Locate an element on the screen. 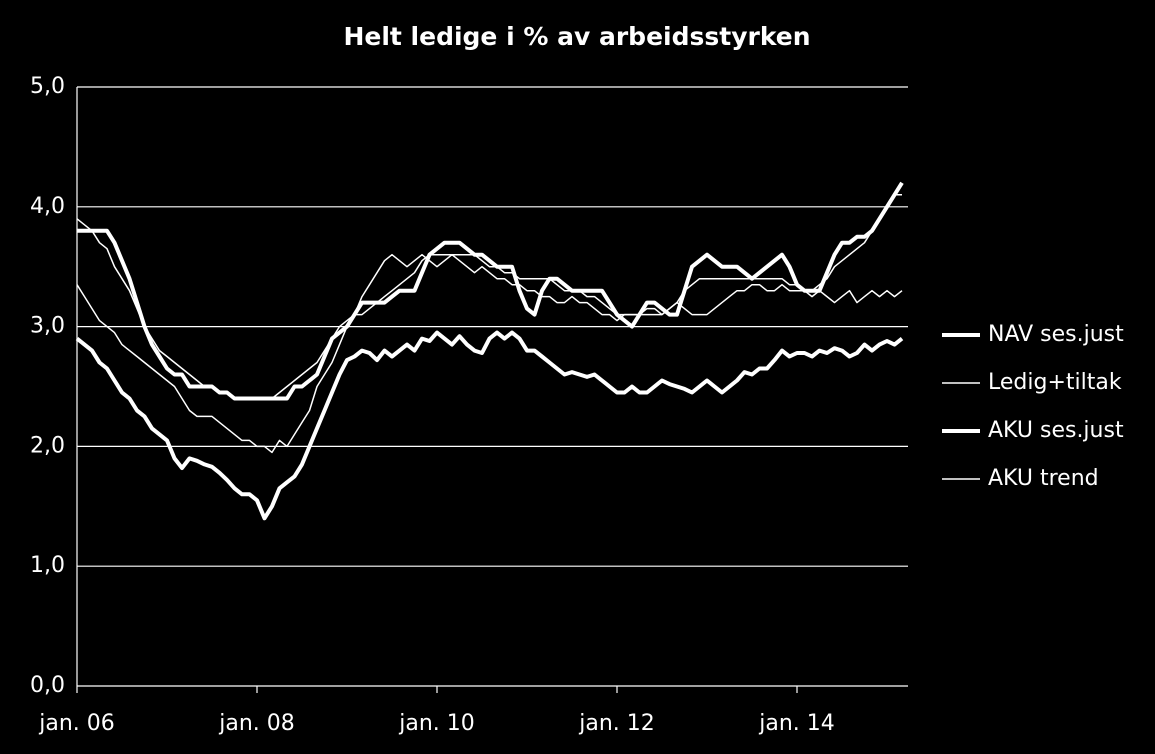 This screenshot has height=754, width=1155. x-tick-label: jan. 14 is located at coordinates (796, 723).